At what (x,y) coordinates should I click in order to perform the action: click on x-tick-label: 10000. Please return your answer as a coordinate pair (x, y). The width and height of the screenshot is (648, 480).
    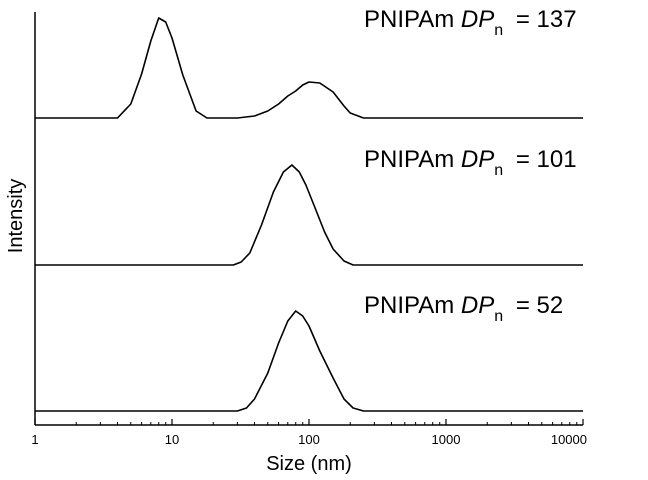
    Looking at the image, I should click on (569, 439).